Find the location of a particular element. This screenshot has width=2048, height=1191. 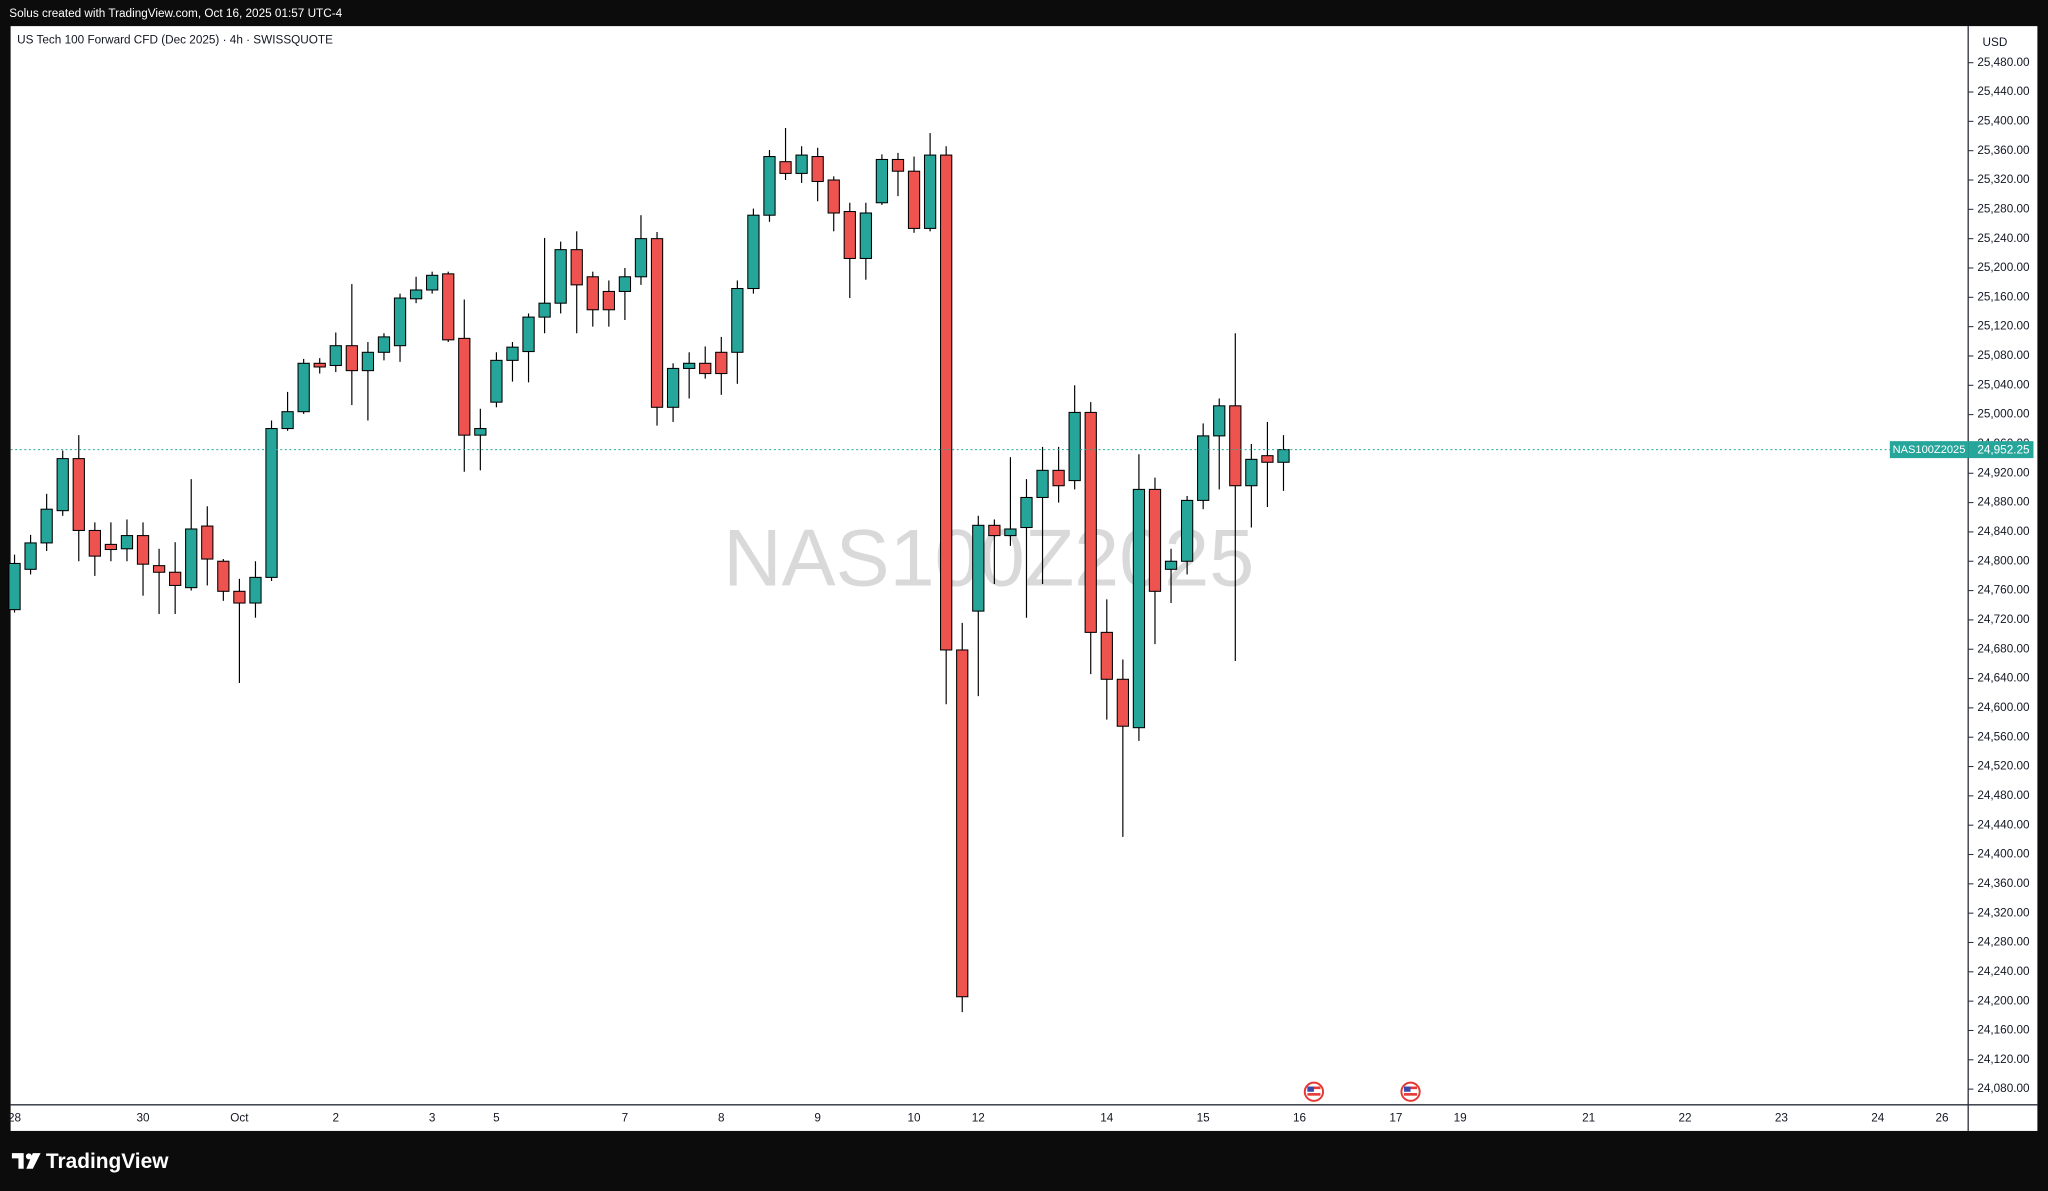

y-tick-label: 24,320.00 is located at coordinates (2003, 912).